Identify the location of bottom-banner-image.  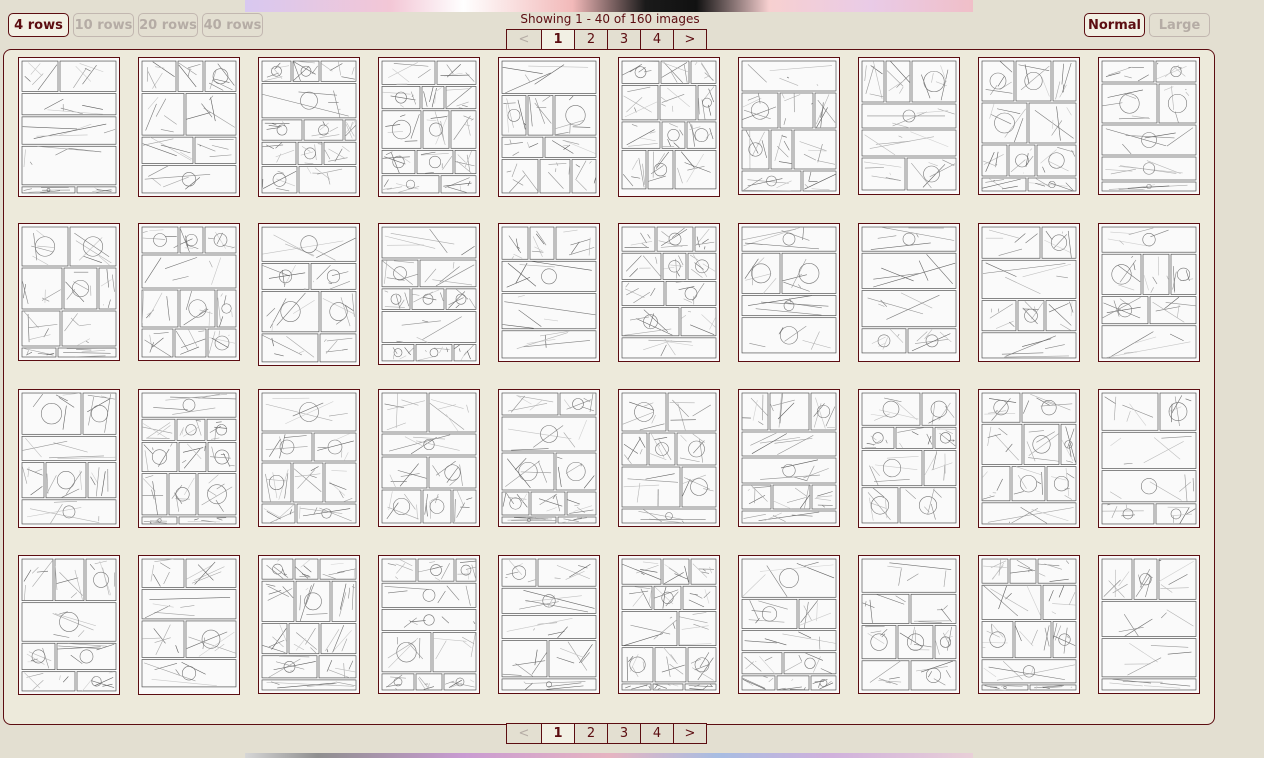
(609, 755).